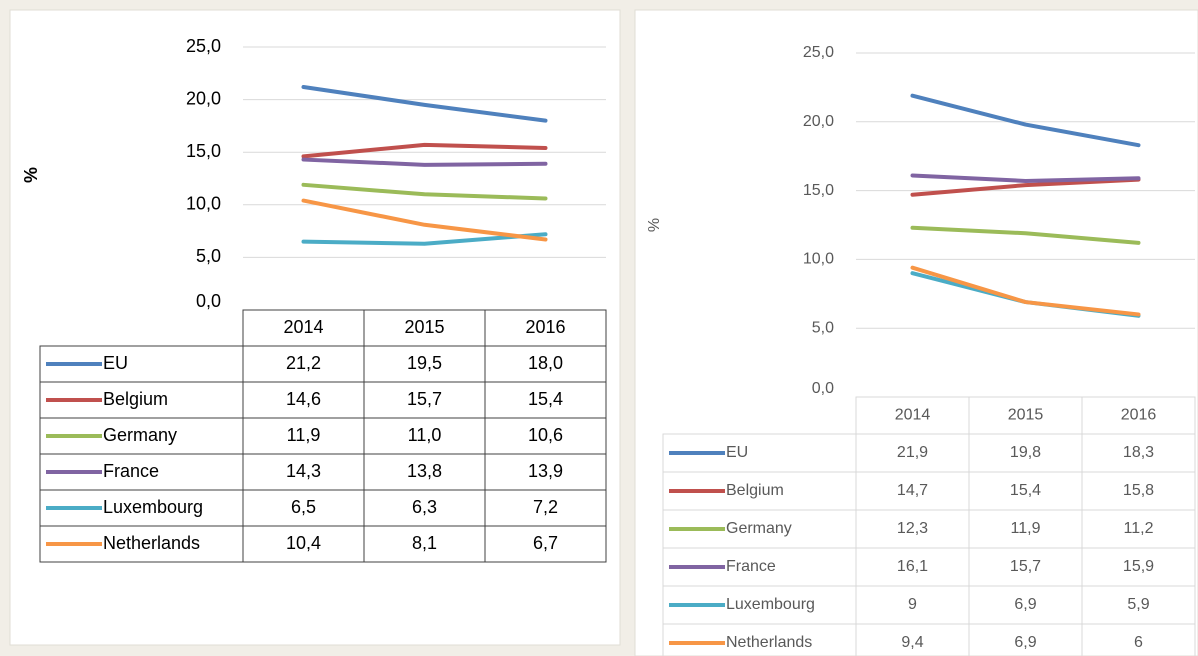 Image resolution: width=1198 pixels, height=656 pixels. What do you see at coordinates (1139, 528) in the screenshot?
I see `data-label: 11,2` at bounding box center [1139, 528].